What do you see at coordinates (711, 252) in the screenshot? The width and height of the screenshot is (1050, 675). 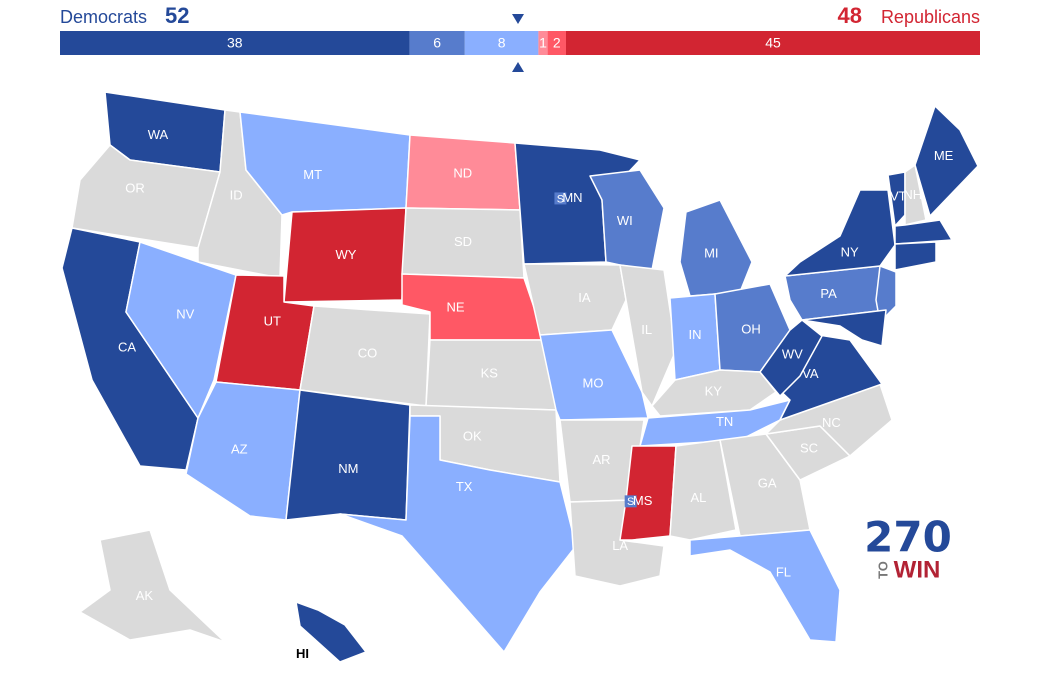 I see `state-label: MI` at bounding box center [711, 252].